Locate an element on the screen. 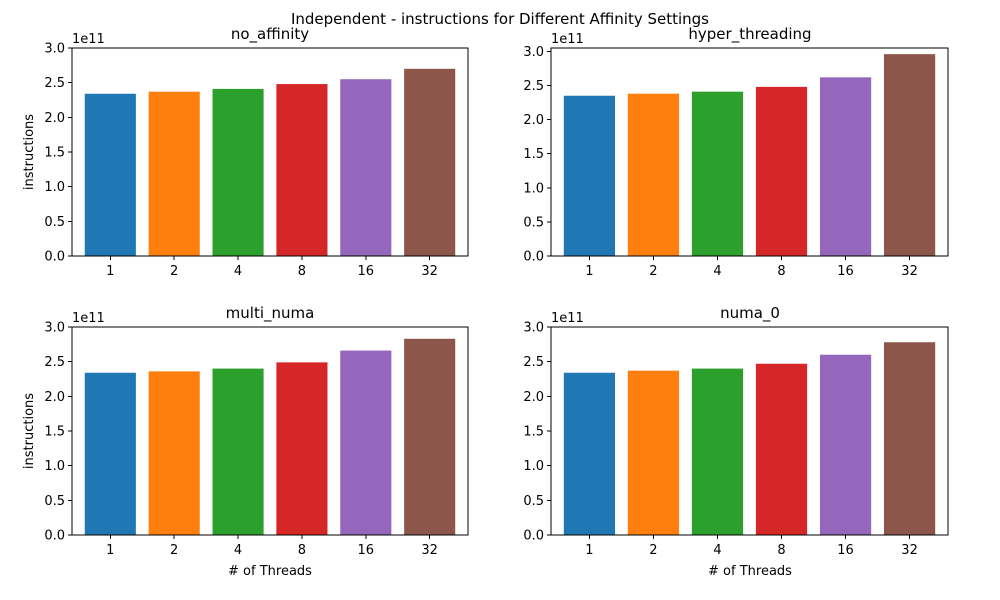 Image resolution: width=1000 pixels, height=600 pixels. subplot-title: hyper_threading is located at coordinates (749, 34).